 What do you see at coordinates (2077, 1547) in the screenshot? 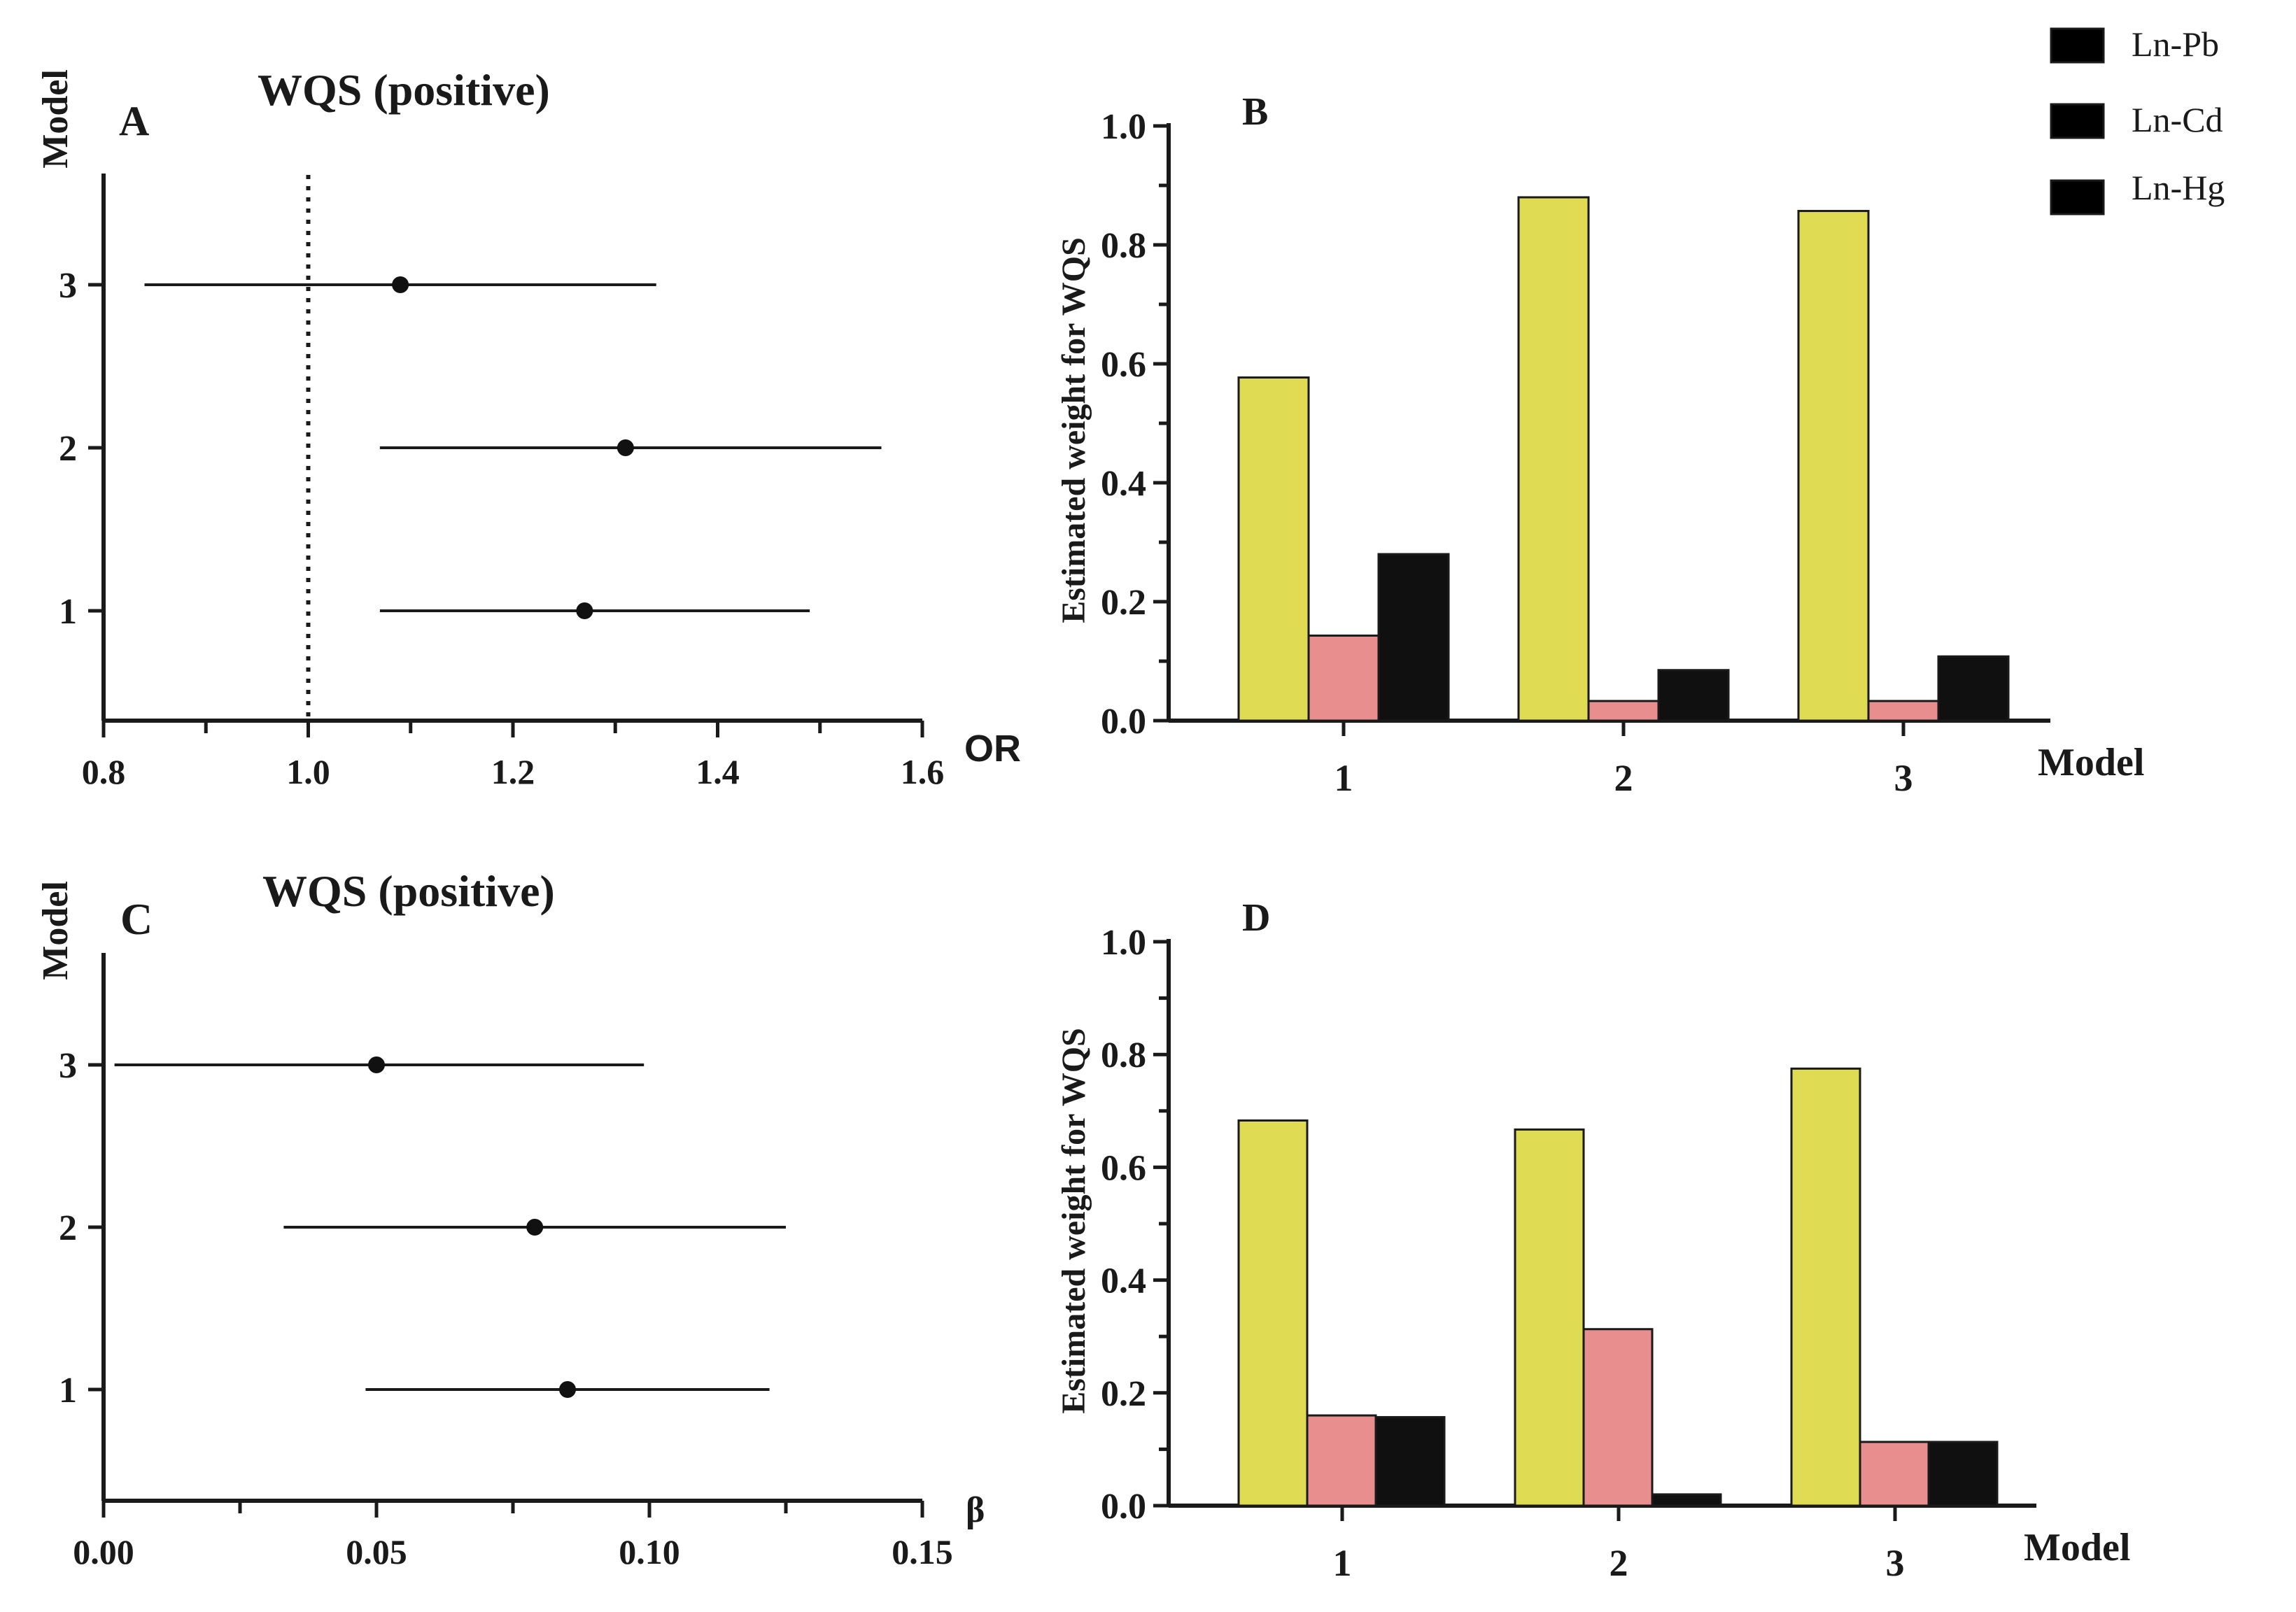
I see `panel-d-xlabel: Model` at bounding box center [2077, 1547].